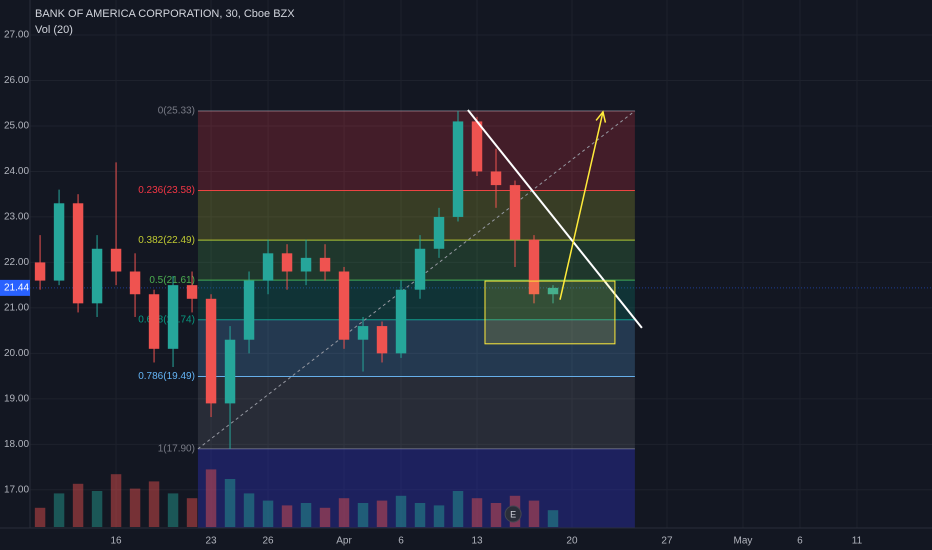  Describe the element at coordinates (268, 541) in the screenshot. I see `x-tick-label: 26` at that location.